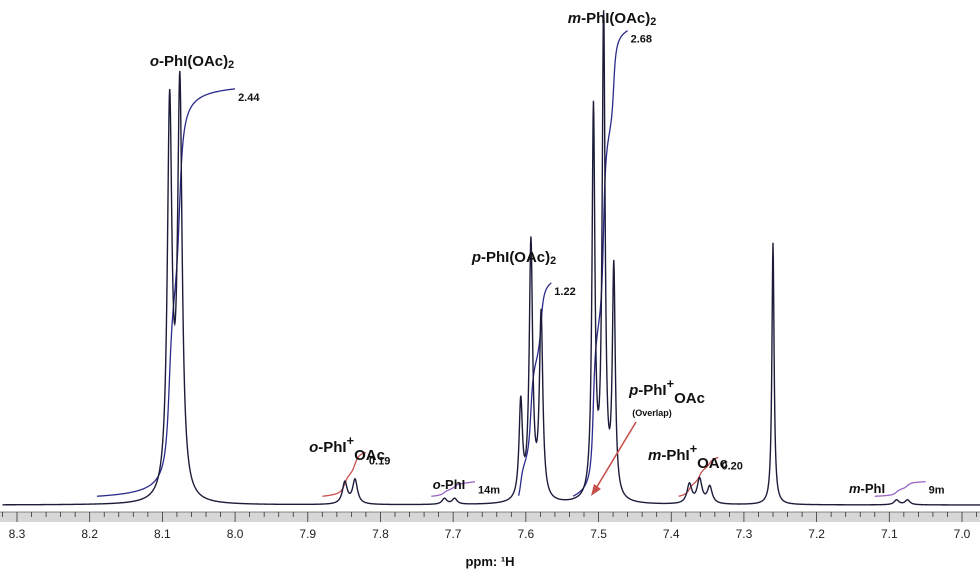 Image resolution: width=980 pixels, height=577 pixels. Describe the element at coordinates (615, 456) in the screenshot. I see `overlap-arrow` at that location.